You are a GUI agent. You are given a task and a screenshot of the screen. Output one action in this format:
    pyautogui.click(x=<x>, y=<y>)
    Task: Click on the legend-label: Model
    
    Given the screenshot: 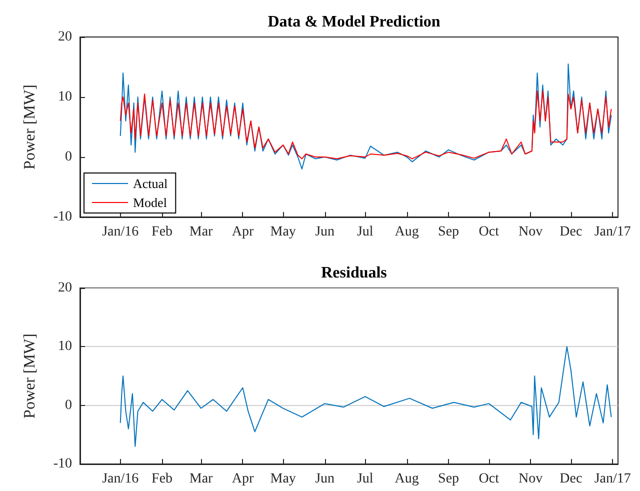 What is the action you would take?
    pyautogui.click(x=150, y=202)
    